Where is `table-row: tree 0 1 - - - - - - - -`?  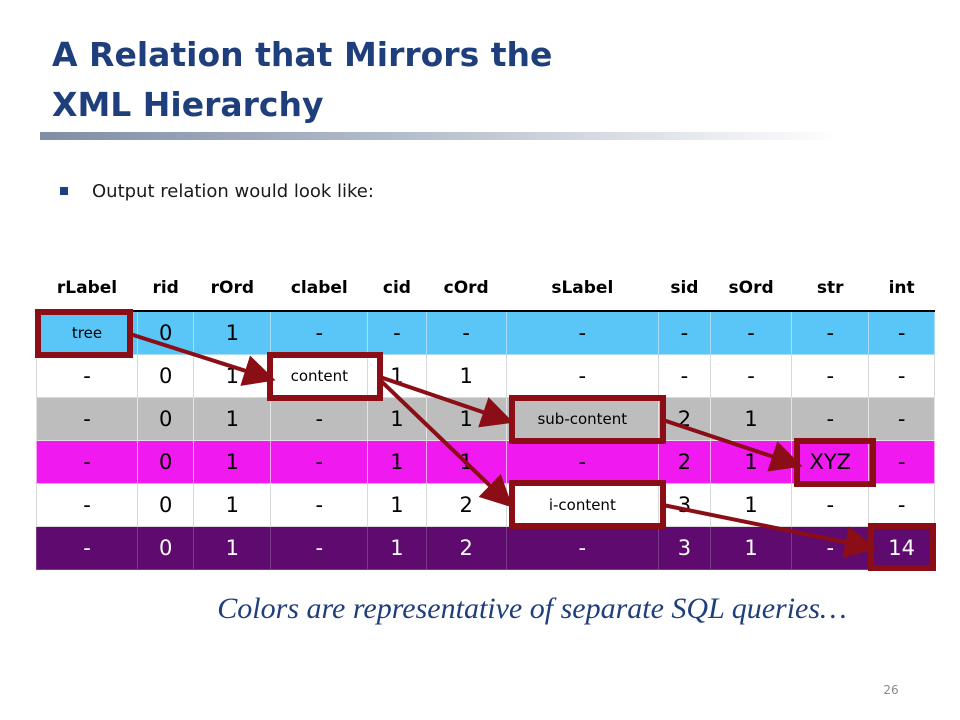 table-row: tree 0 1 - - - - - - - - is located at coordinates (485, 332).